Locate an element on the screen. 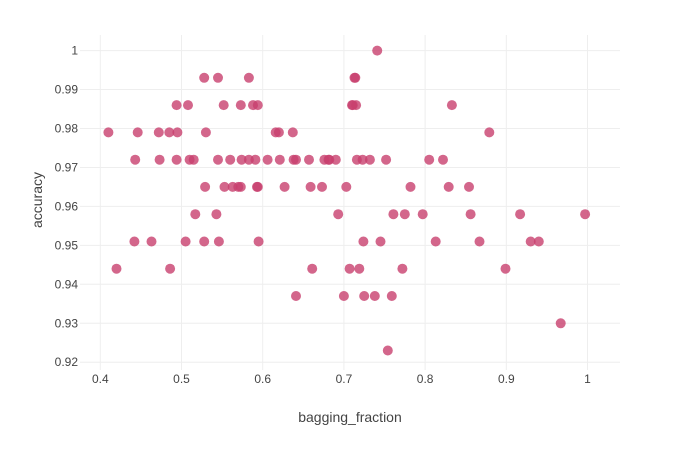  x-tick-labels: 0.4 0.5 0.6 0.7 0.8 0.9 1 is located at coordinates (341, 379).